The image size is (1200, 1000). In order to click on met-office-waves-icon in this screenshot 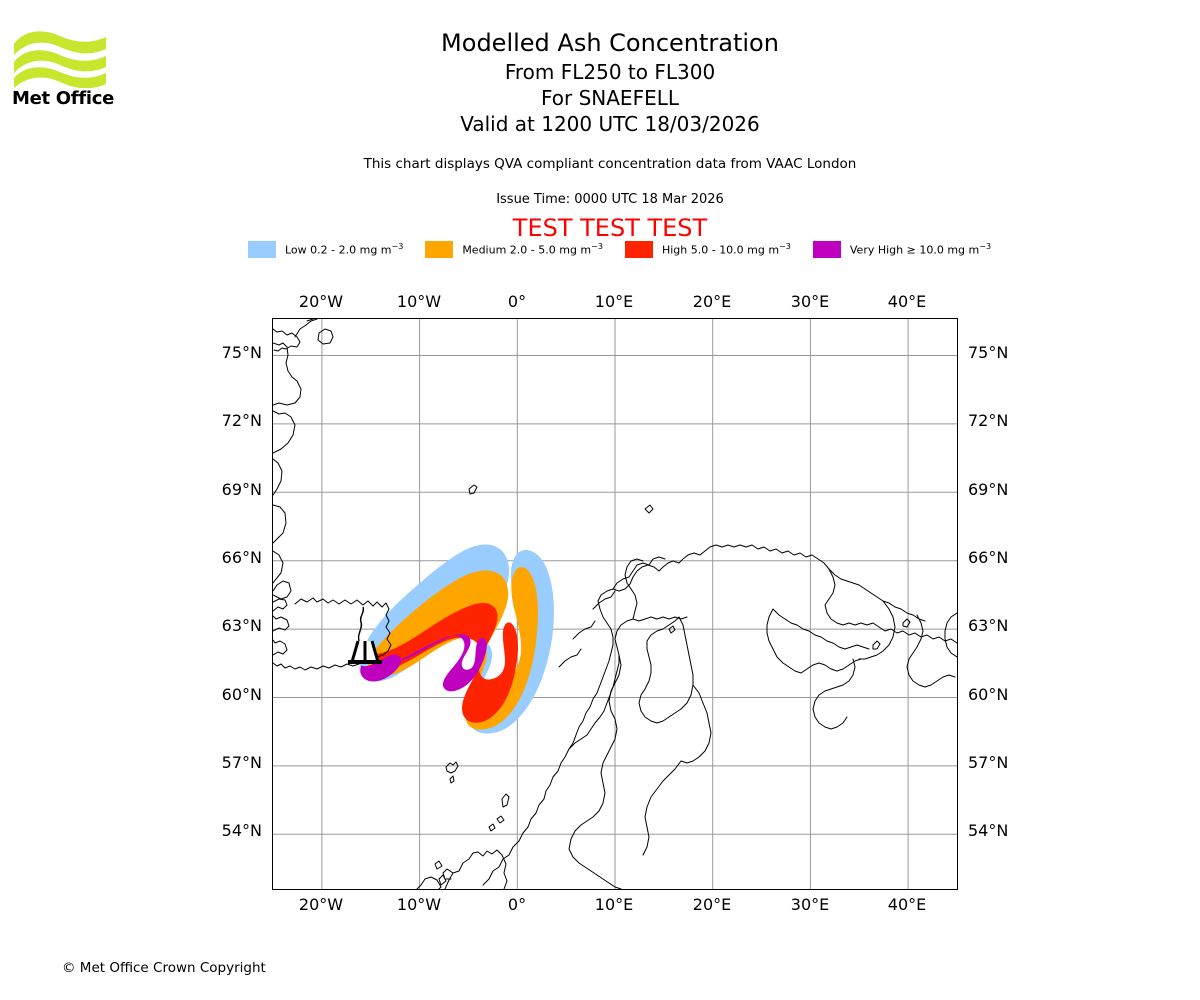, I will do `click(60, 59)`.